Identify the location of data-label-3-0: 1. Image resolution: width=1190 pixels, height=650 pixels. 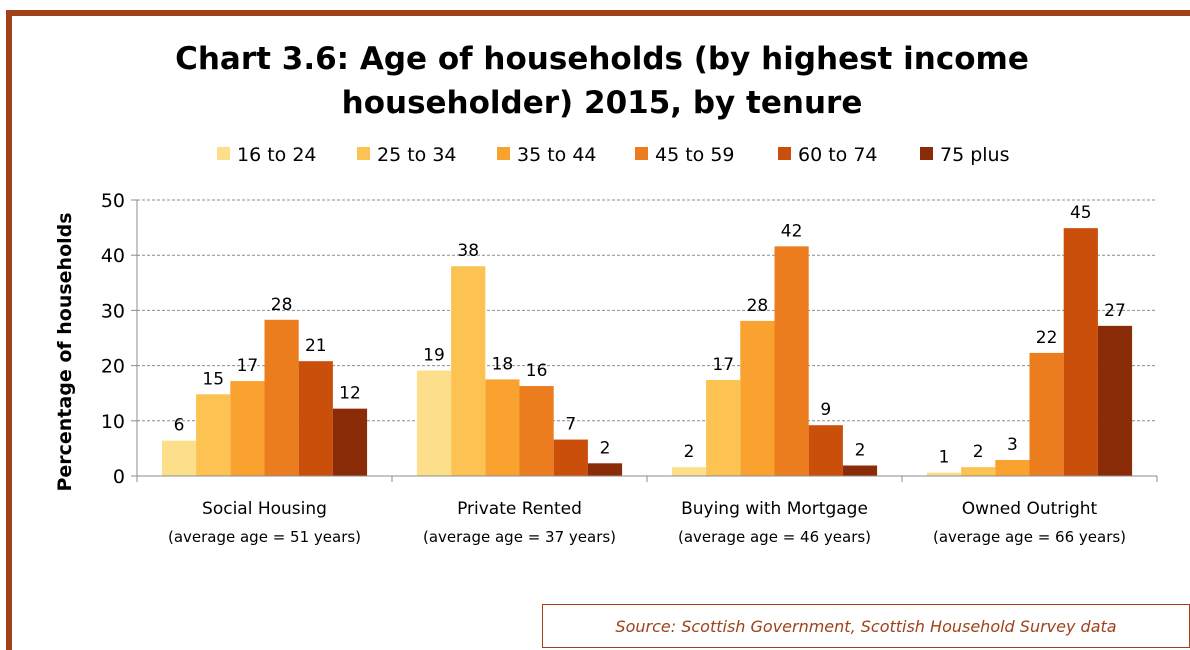
(944, 458).